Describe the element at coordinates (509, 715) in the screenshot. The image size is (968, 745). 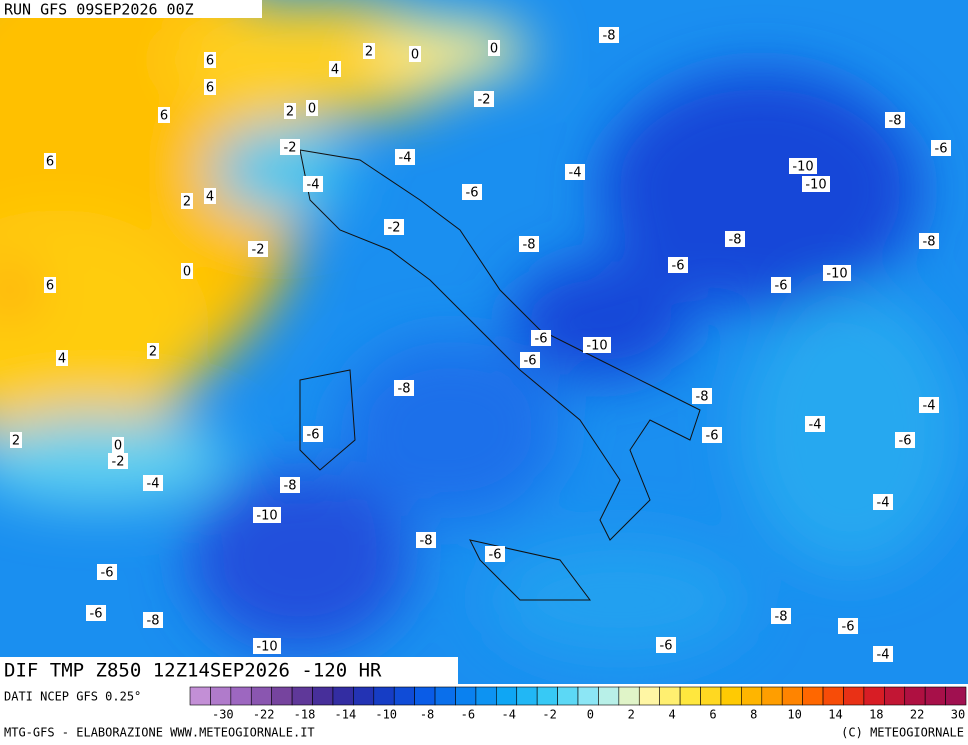
I see `colorbar-label: -4` at that location.